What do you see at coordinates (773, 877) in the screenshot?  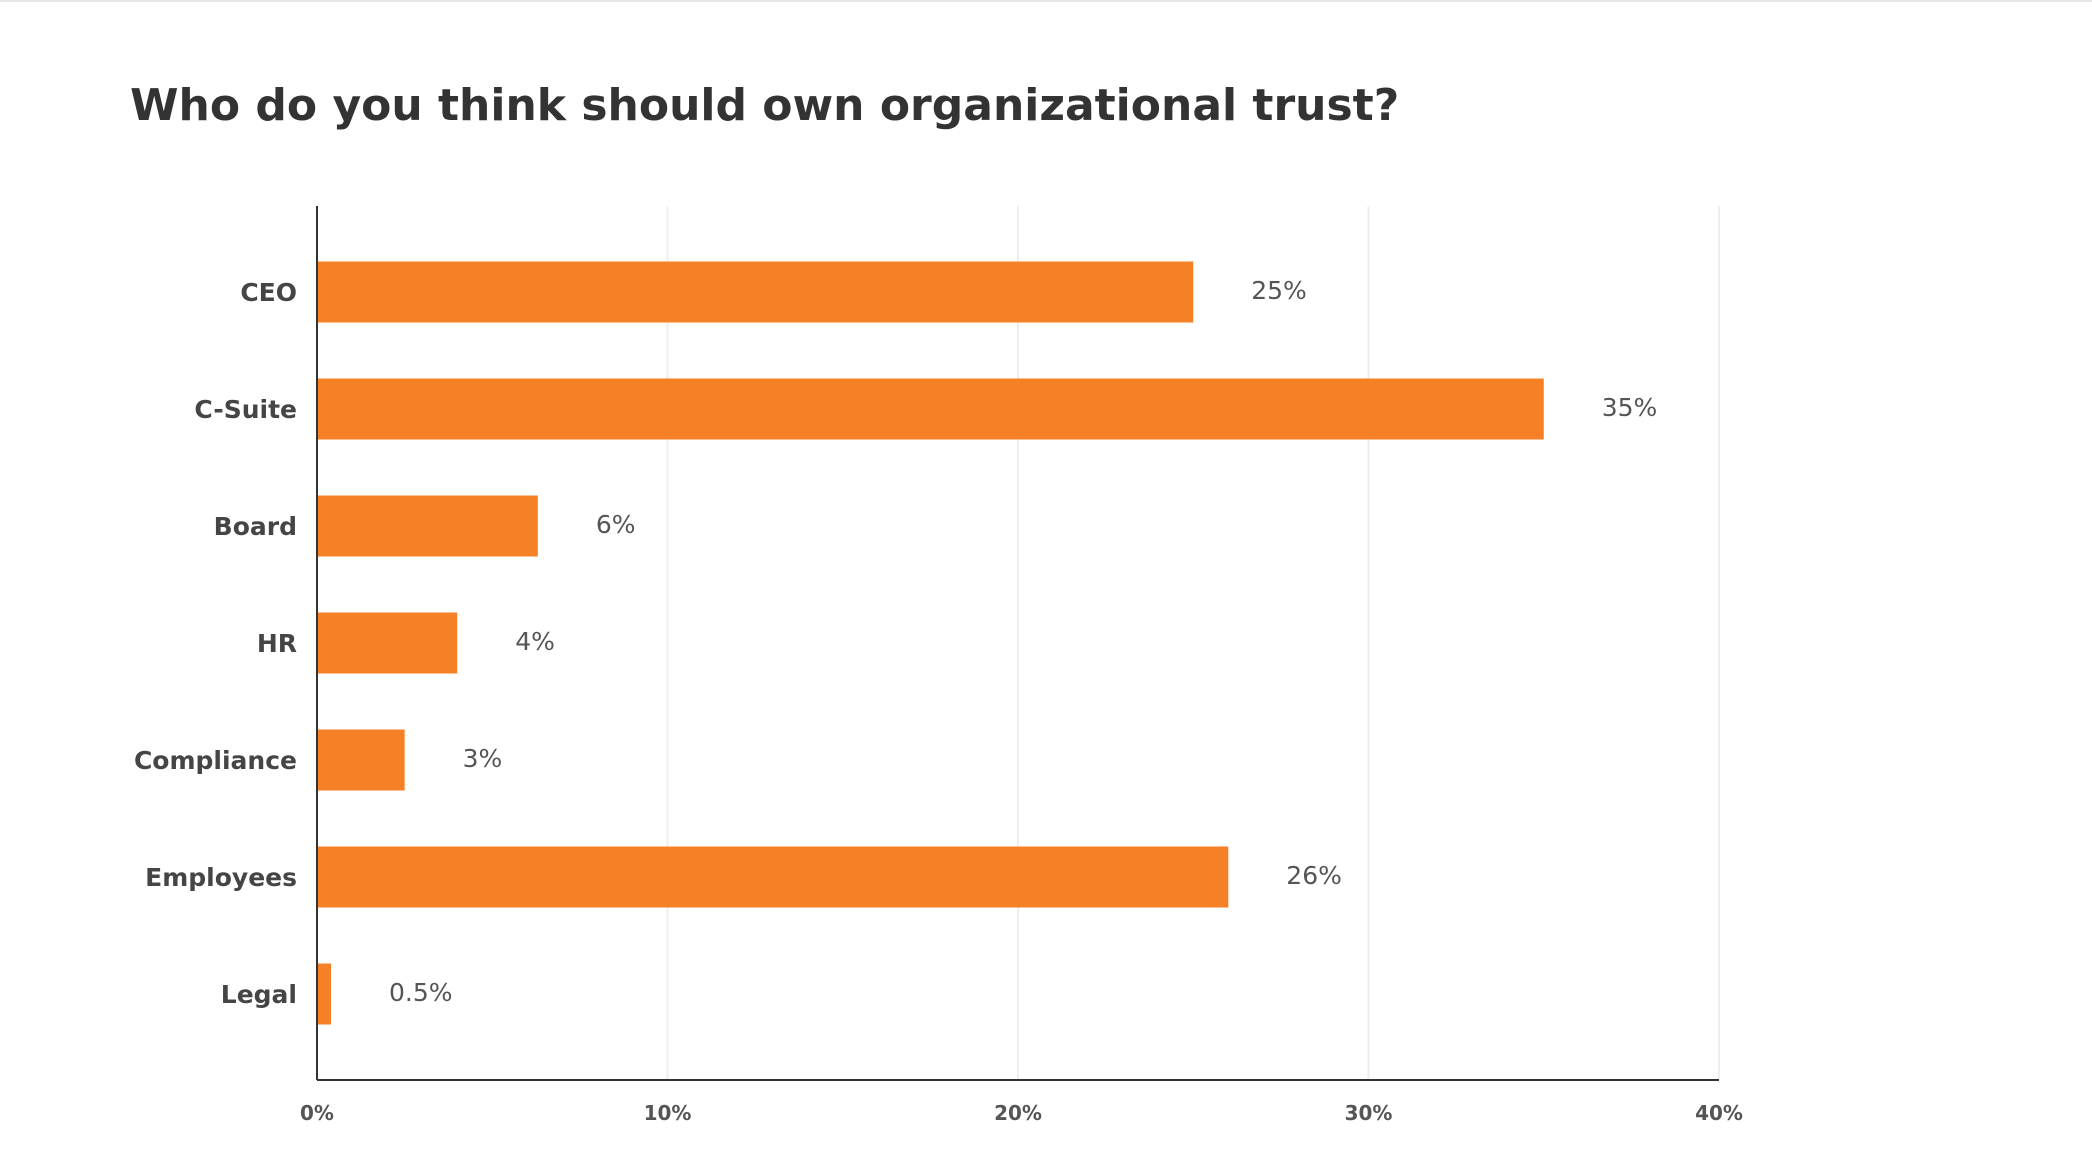 I see `bar-employees` at bounding box center [773, 877].